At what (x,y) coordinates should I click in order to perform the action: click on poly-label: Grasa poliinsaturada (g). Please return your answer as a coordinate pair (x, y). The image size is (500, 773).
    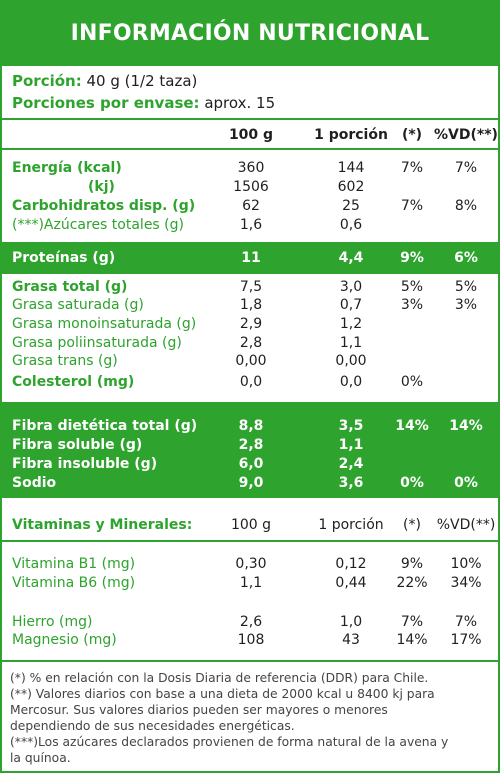
    Looking at the image, I should click on (97, 343).